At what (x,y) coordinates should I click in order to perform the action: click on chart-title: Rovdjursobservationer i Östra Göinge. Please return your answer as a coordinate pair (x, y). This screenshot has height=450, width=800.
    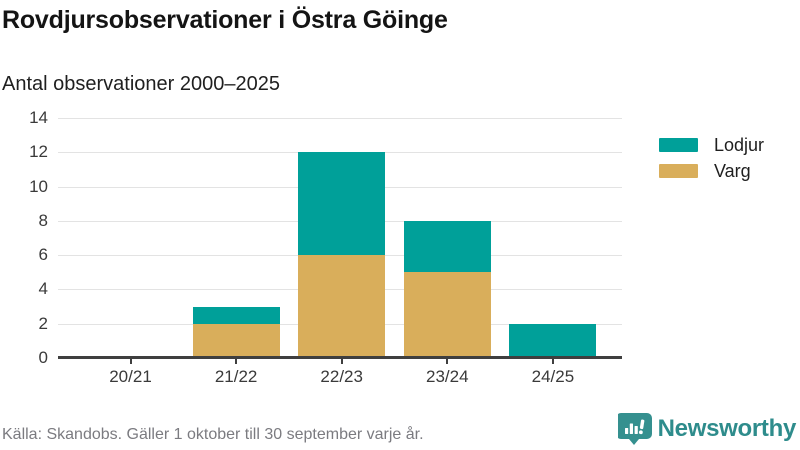
    Looking at the image, I should click on (225, 20).